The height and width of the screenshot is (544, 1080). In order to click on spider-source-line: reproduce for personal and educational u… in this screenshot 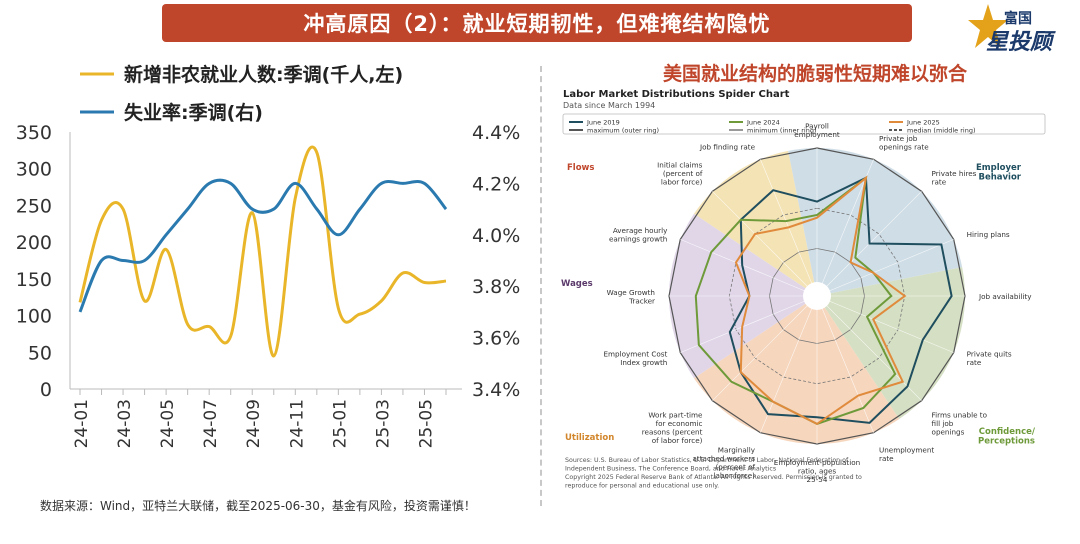, I will do `click(642, 486)`.